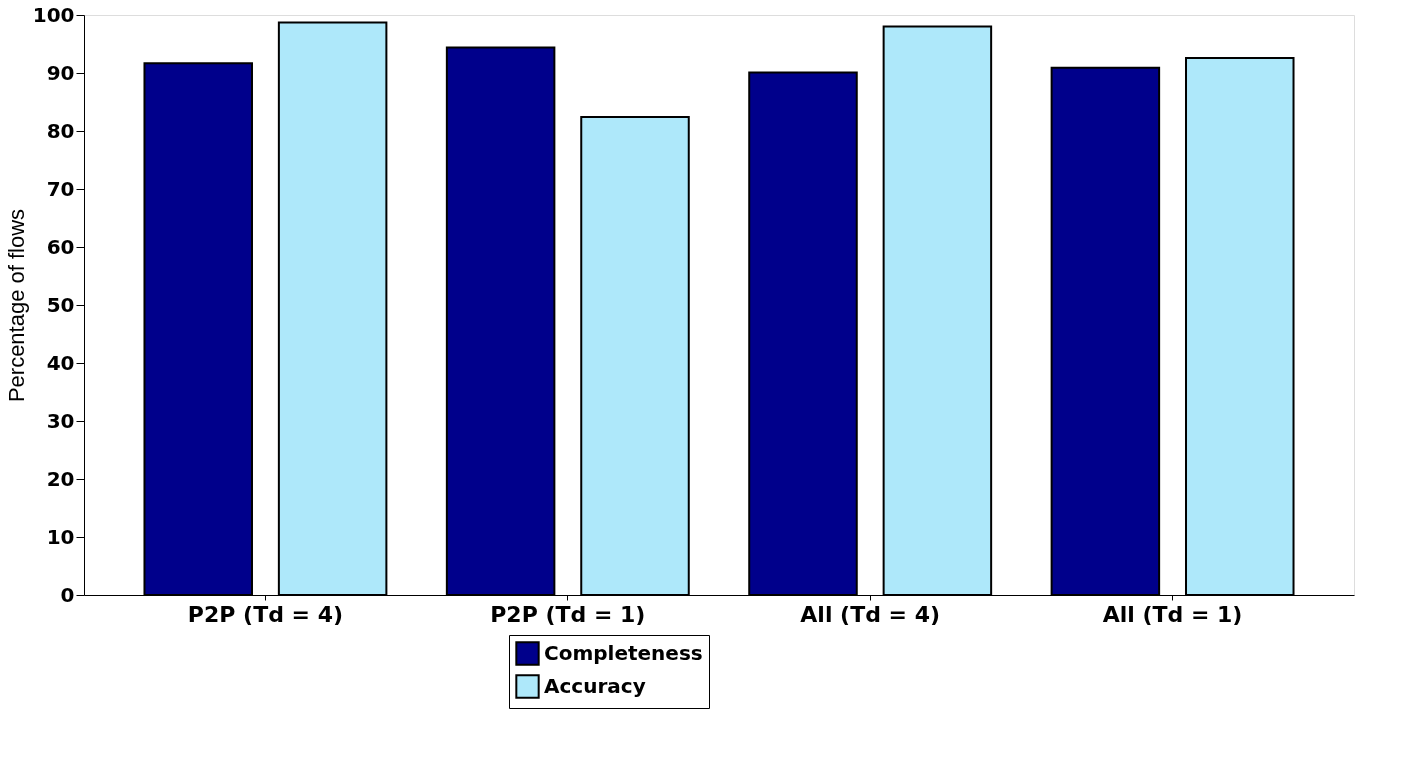 The image size is (1403, 765). I want to click on y-tick-label: 20, so click(60, 478).